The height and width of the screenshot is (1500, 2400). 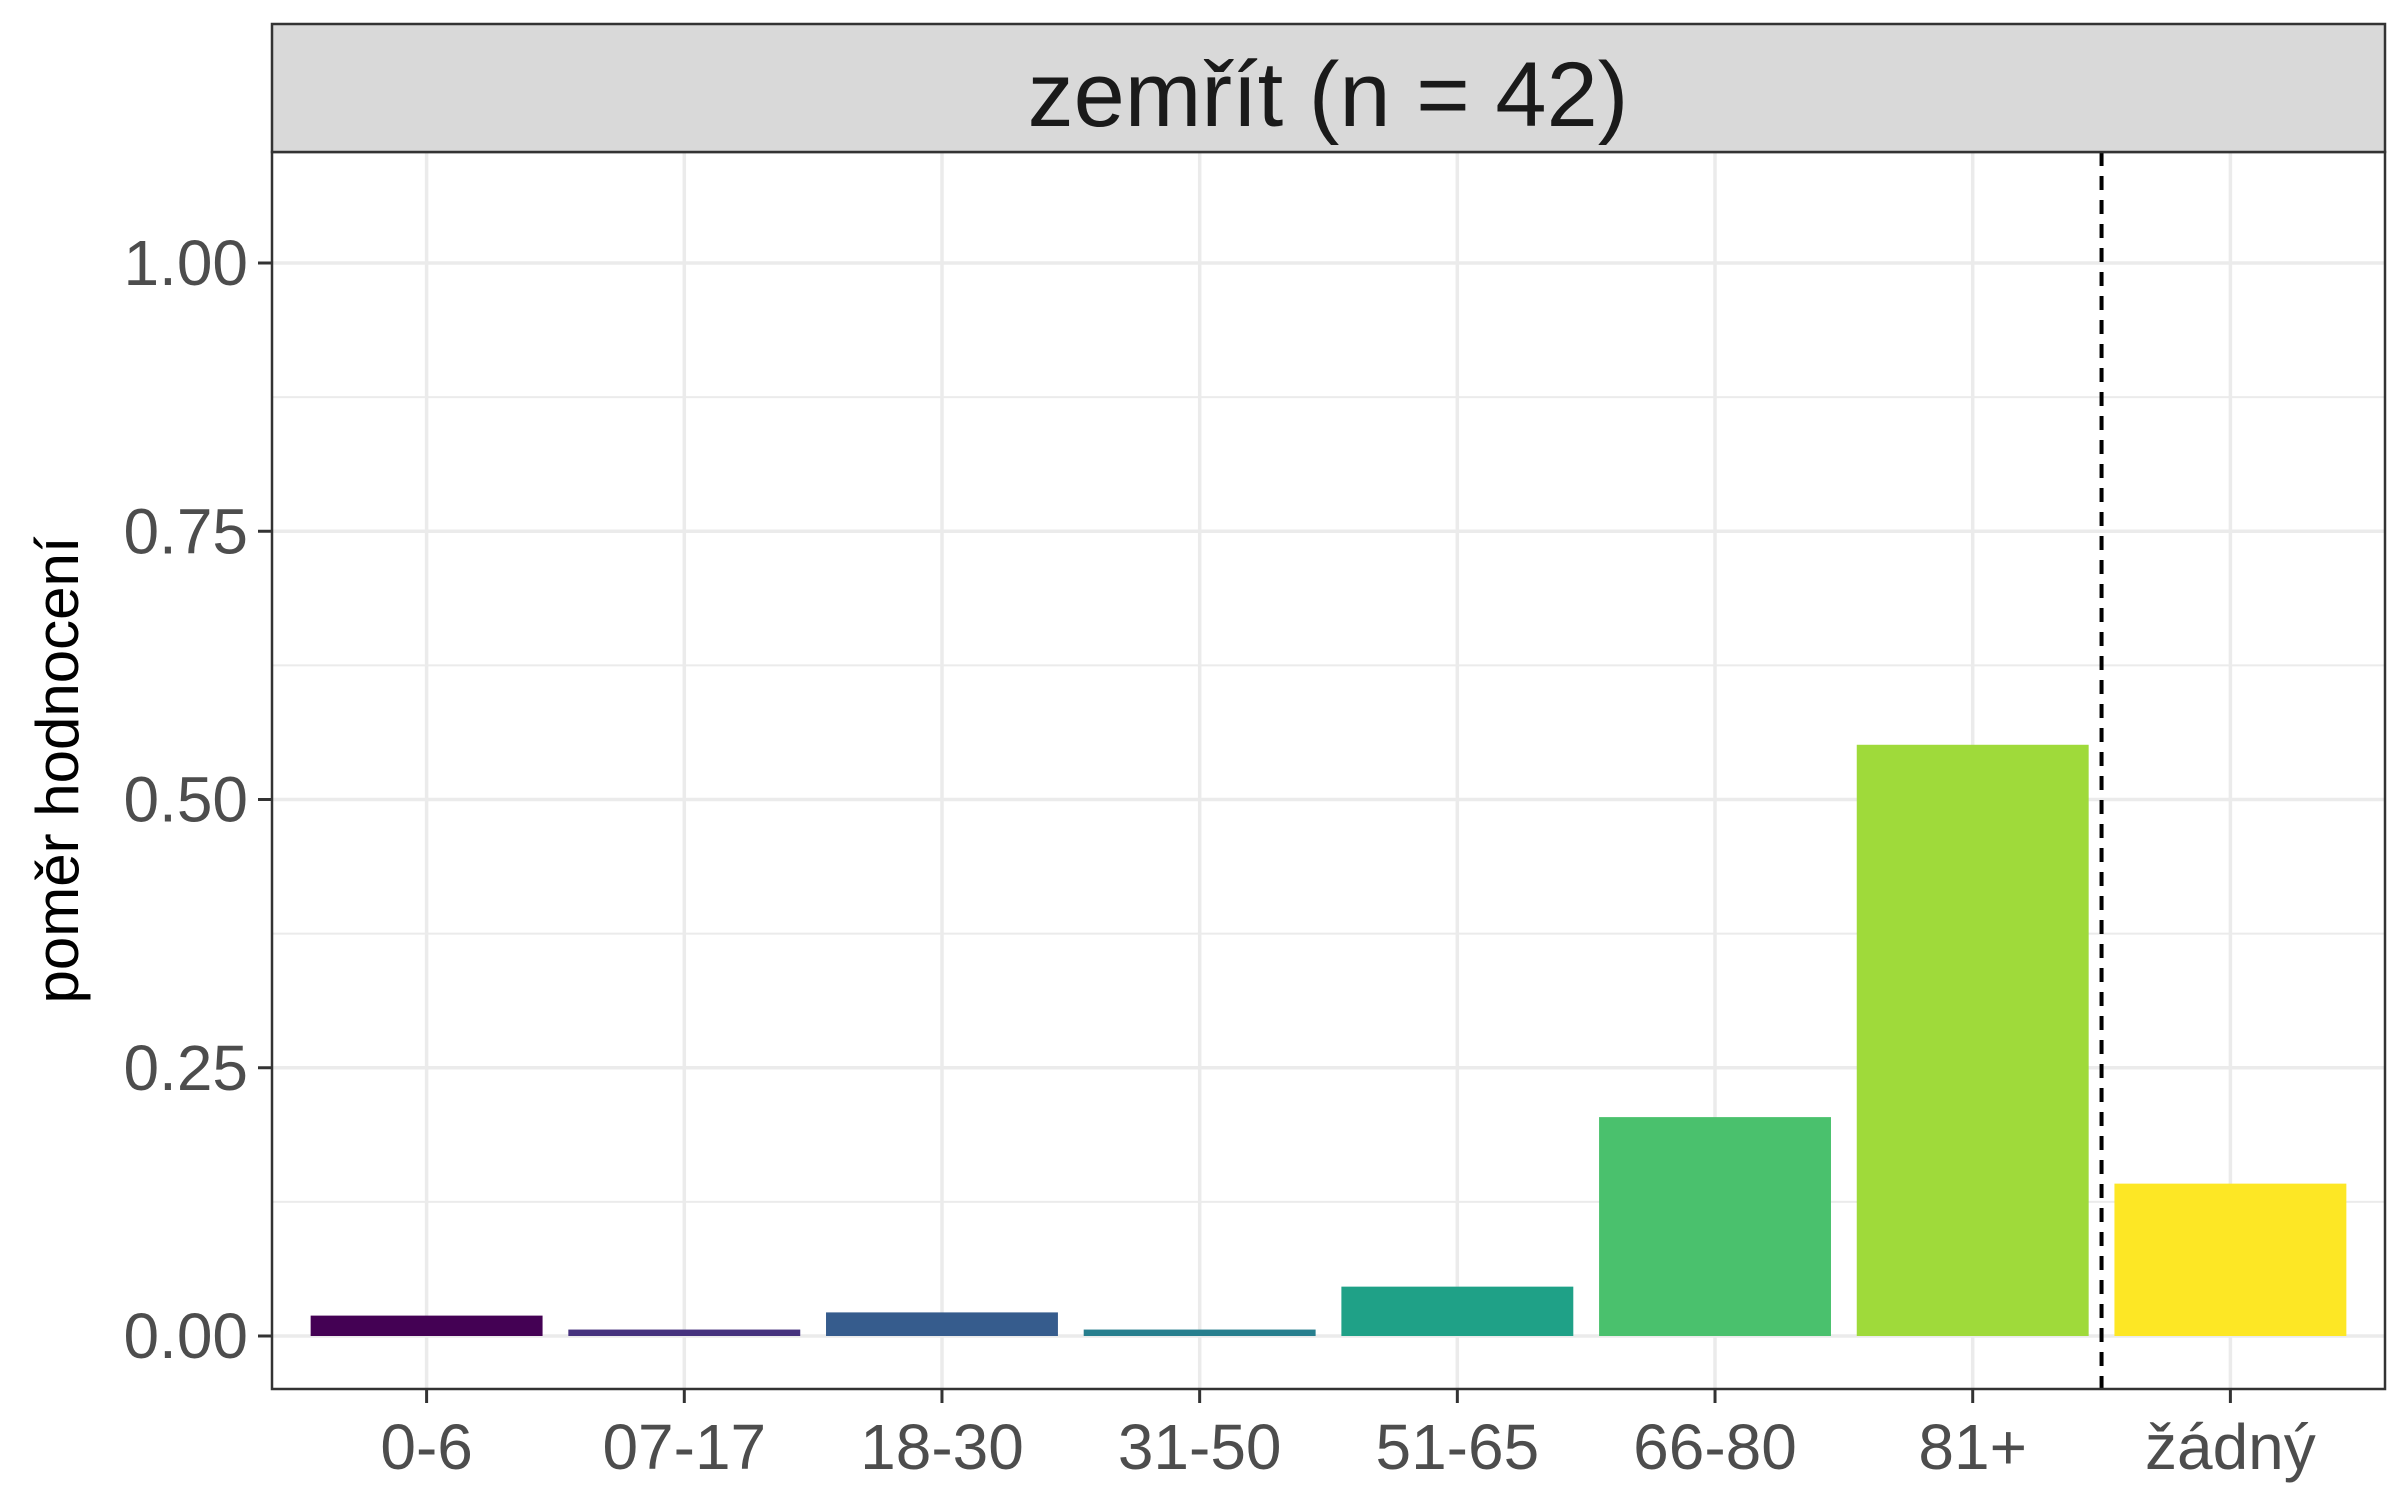 I want to click on x-tick-label: žádný, so click(x=2230, y=1447).